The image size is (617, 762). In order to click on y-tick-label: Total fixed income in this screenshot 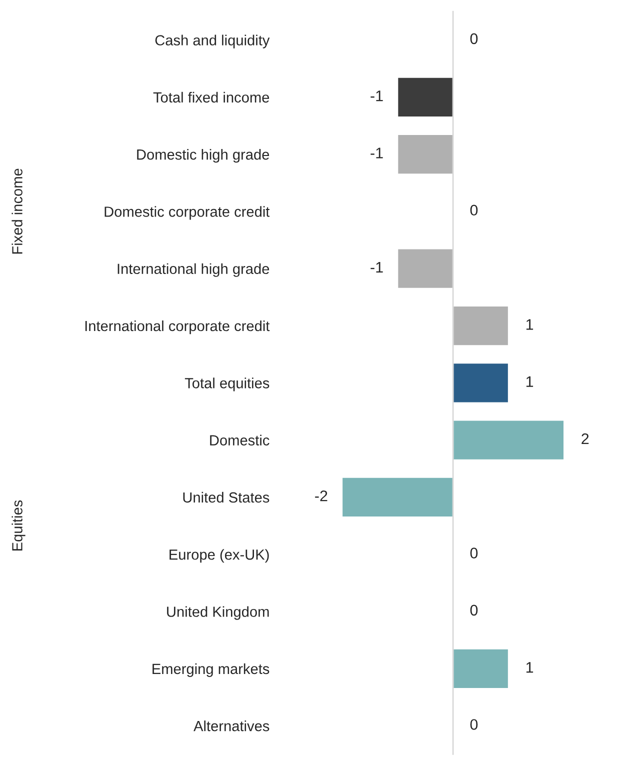, I will do `click(211, 97)`.